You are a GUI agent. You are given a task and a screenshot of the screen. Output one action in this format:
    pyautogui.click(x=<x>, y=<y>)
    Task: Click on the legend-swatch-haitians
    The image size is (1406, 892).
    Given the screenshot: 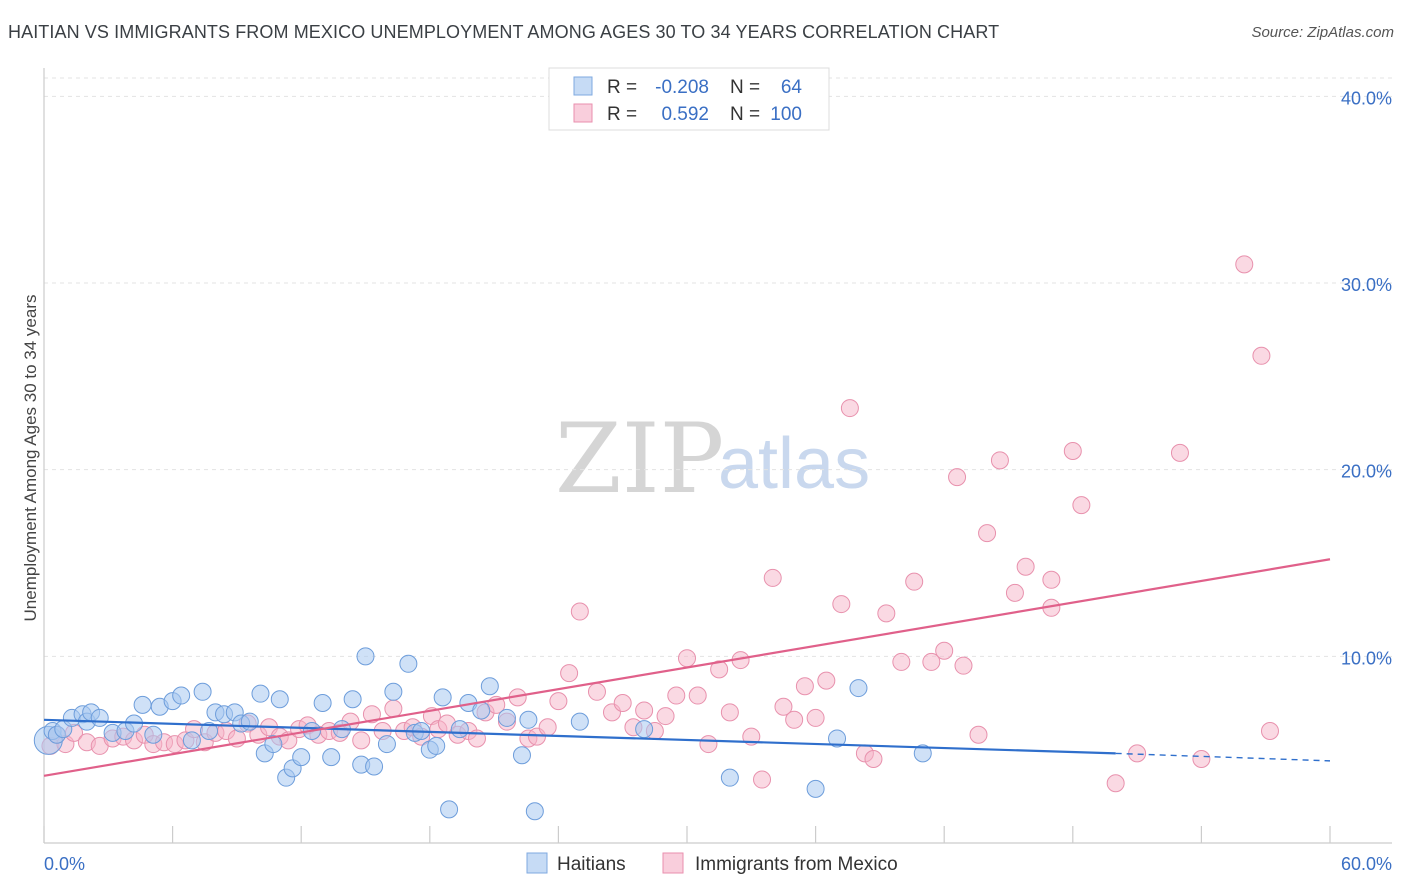 What is the action you would take?
    pyautogui.click(x=583, y=86)
    